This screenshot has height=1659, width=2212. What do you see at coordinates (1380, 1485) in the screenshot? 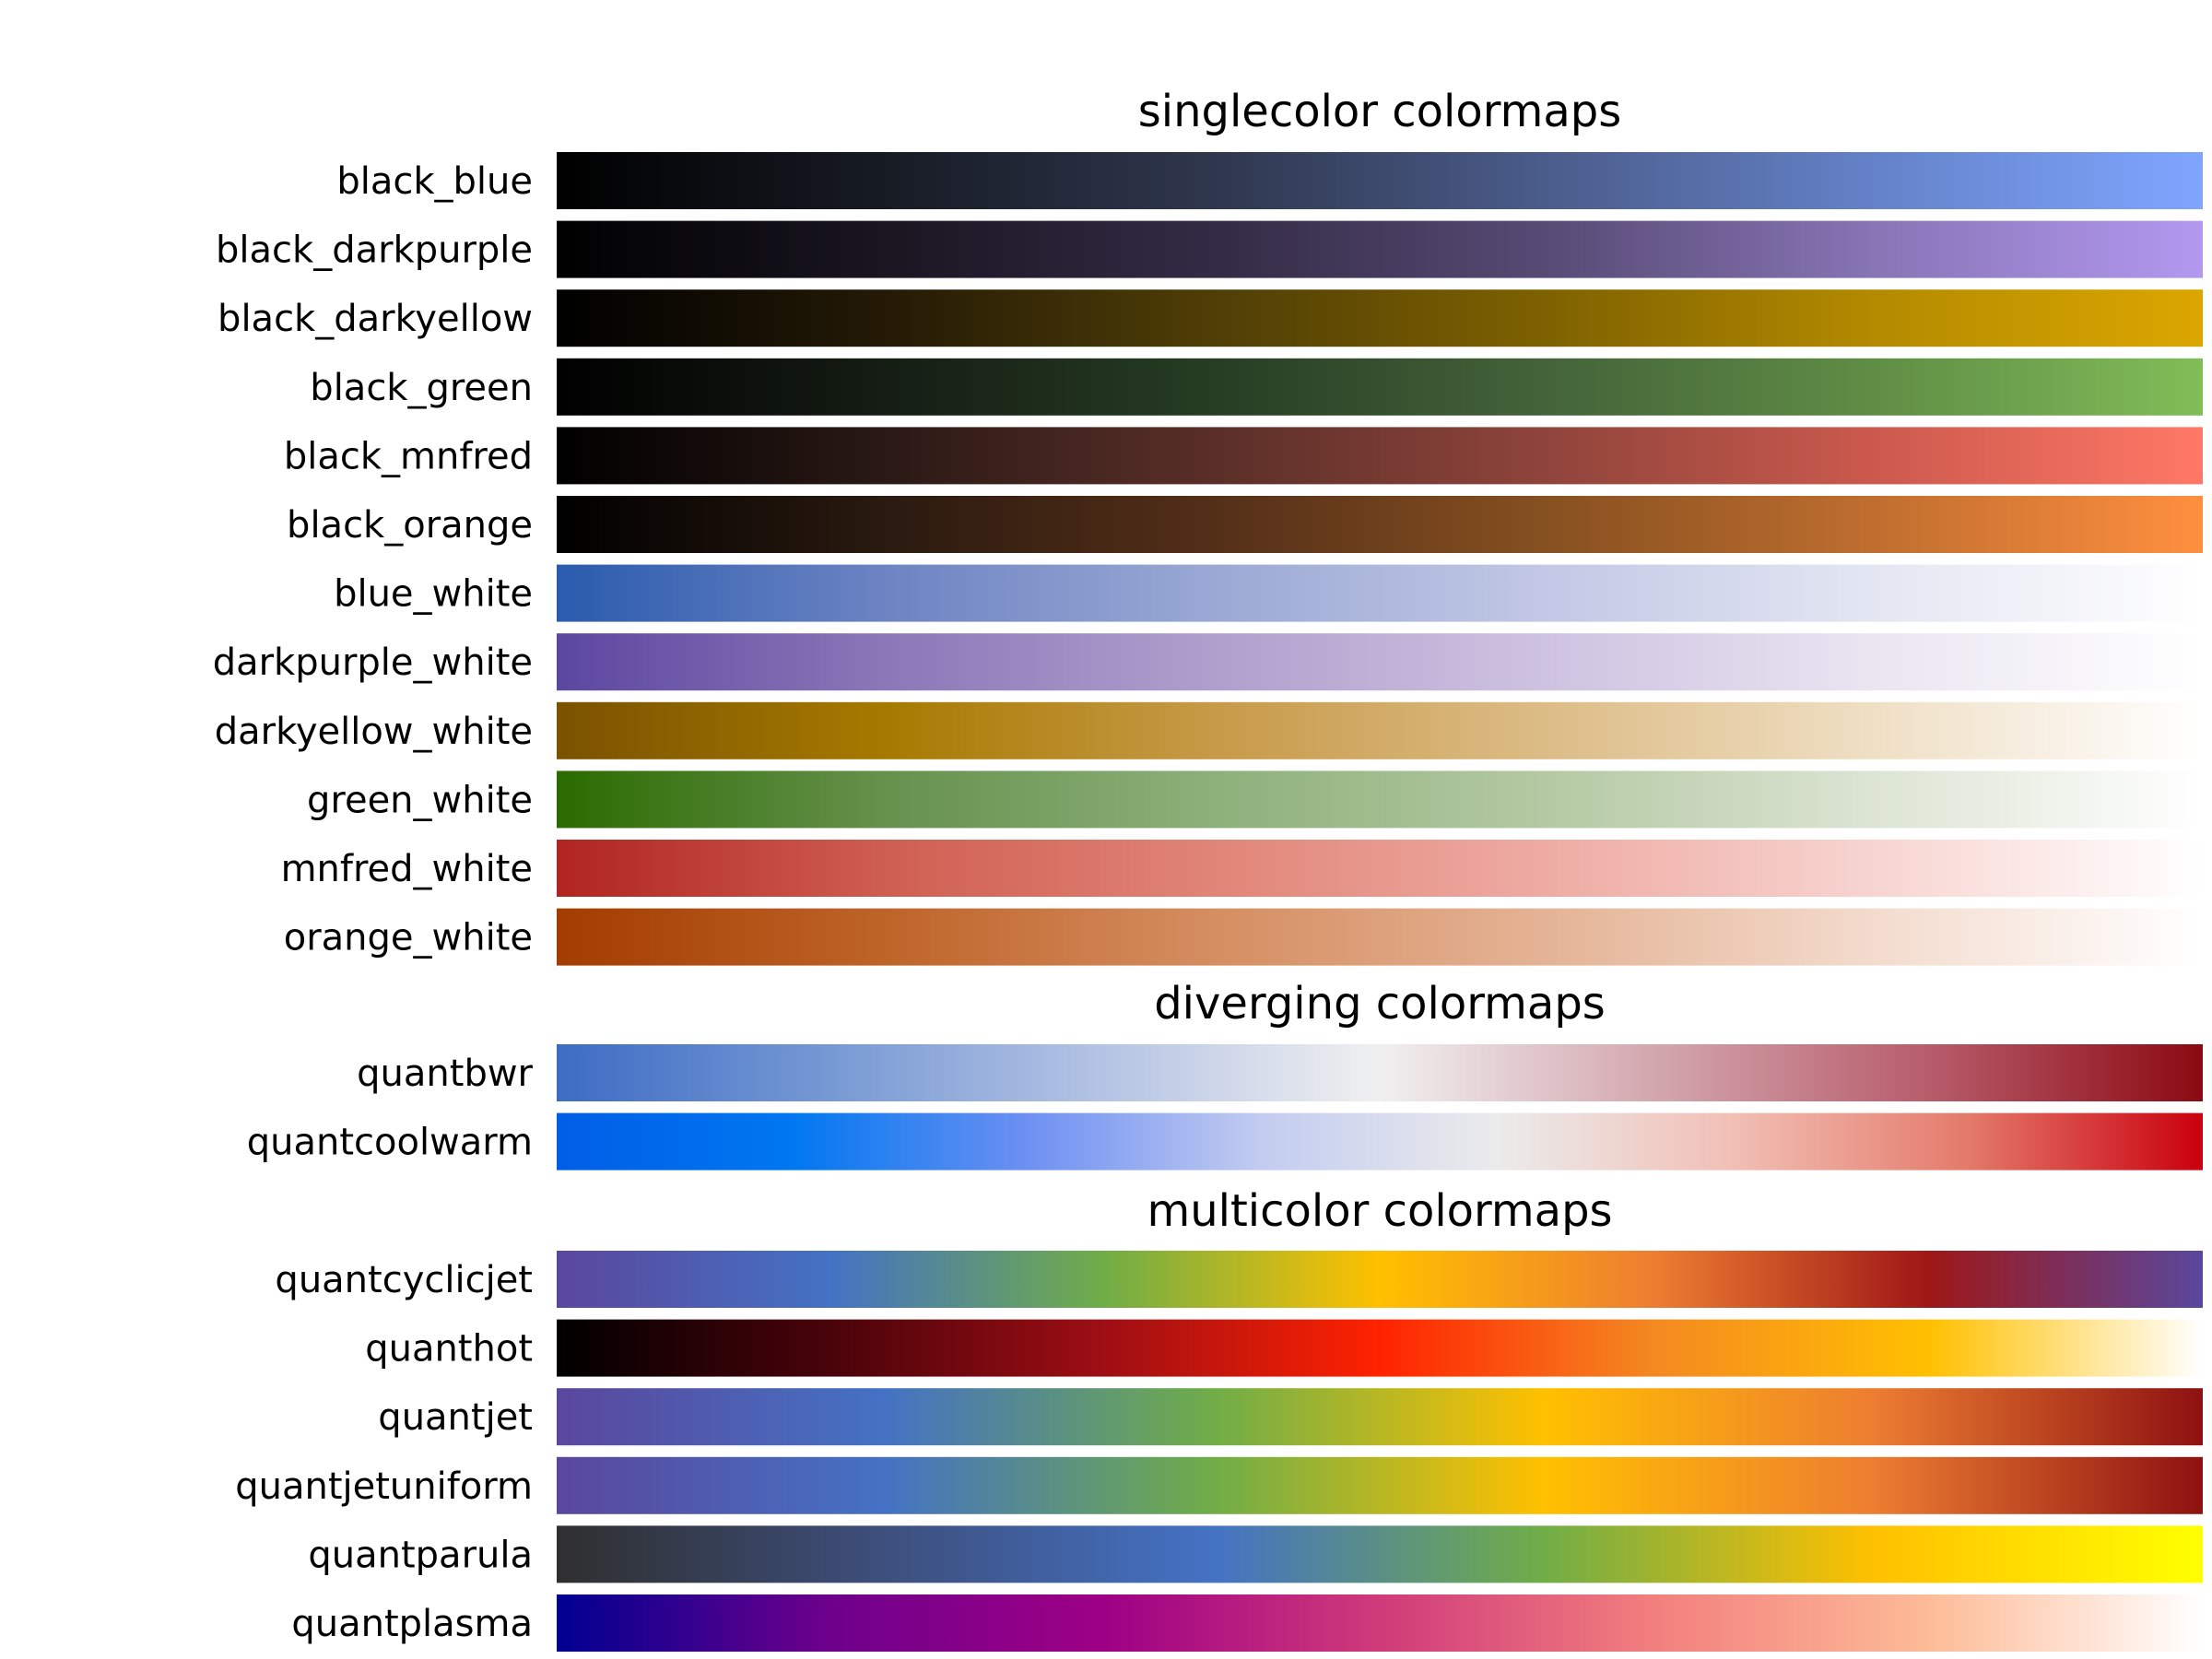
I see `colormap-bar-quantjetuniform` at bounding box center [1380, 1485].